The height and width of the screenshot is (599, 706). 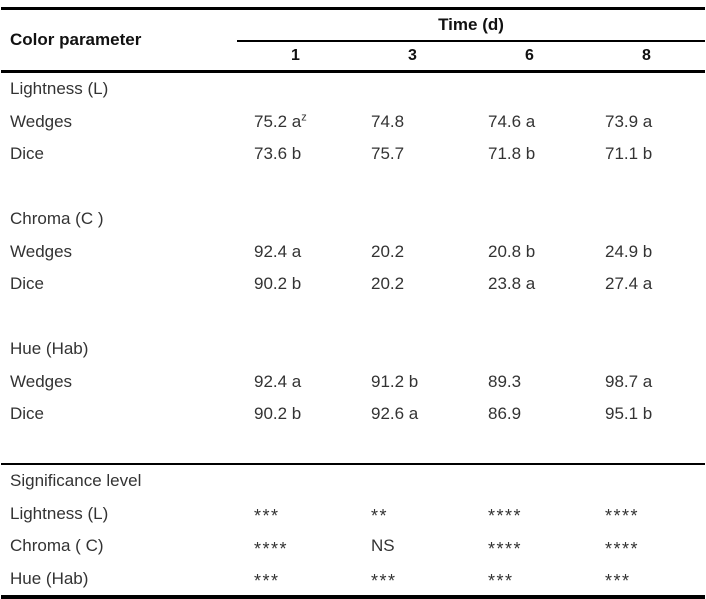 What do you see at coordinates (59, 89) in the screenshot?
I see `section-header-lightness: Lightness (L)` at bounding box center [59, 89].